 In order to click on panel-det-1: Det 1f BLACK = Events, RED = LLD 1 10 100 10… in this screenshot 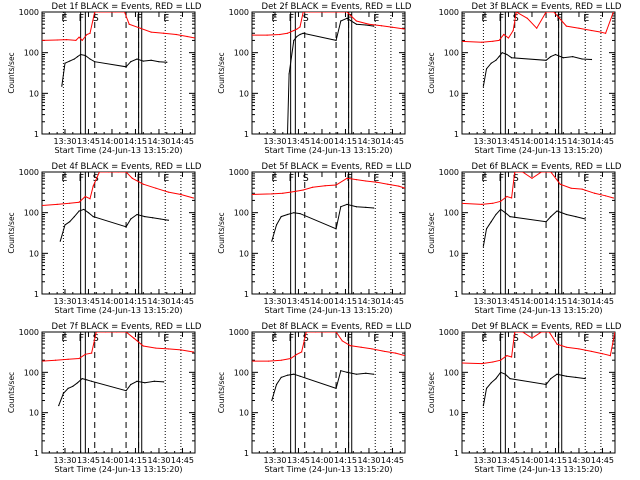, I will do `click(104, 78)`.